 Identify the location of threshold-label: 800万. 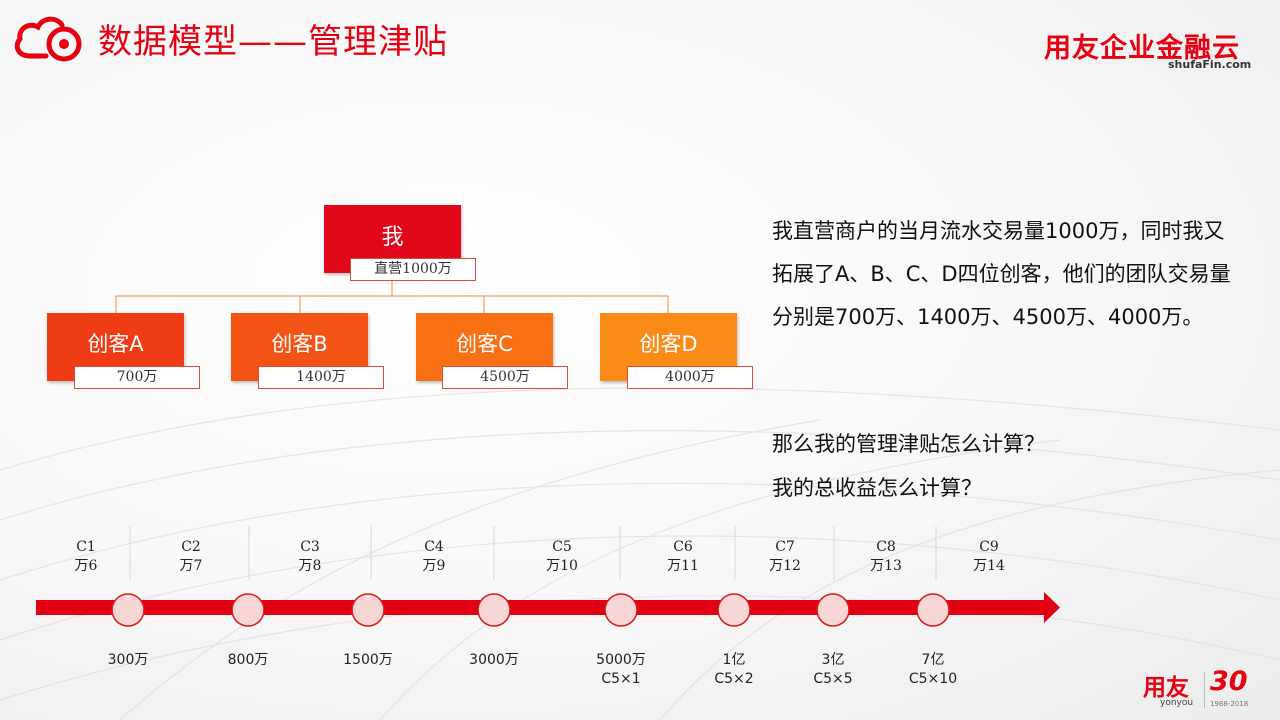
(248, 660).